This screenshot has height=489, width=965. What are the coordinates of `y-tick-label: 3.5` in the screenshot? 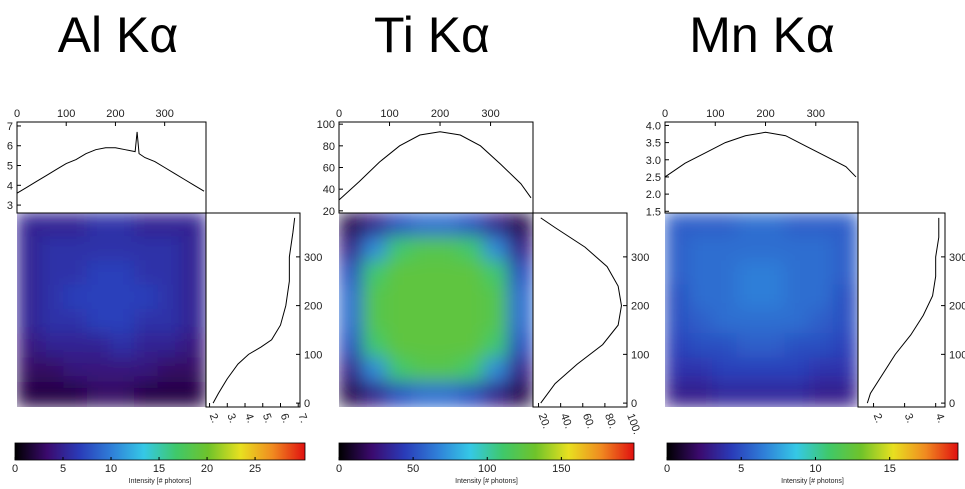 It's located at (653, 144).